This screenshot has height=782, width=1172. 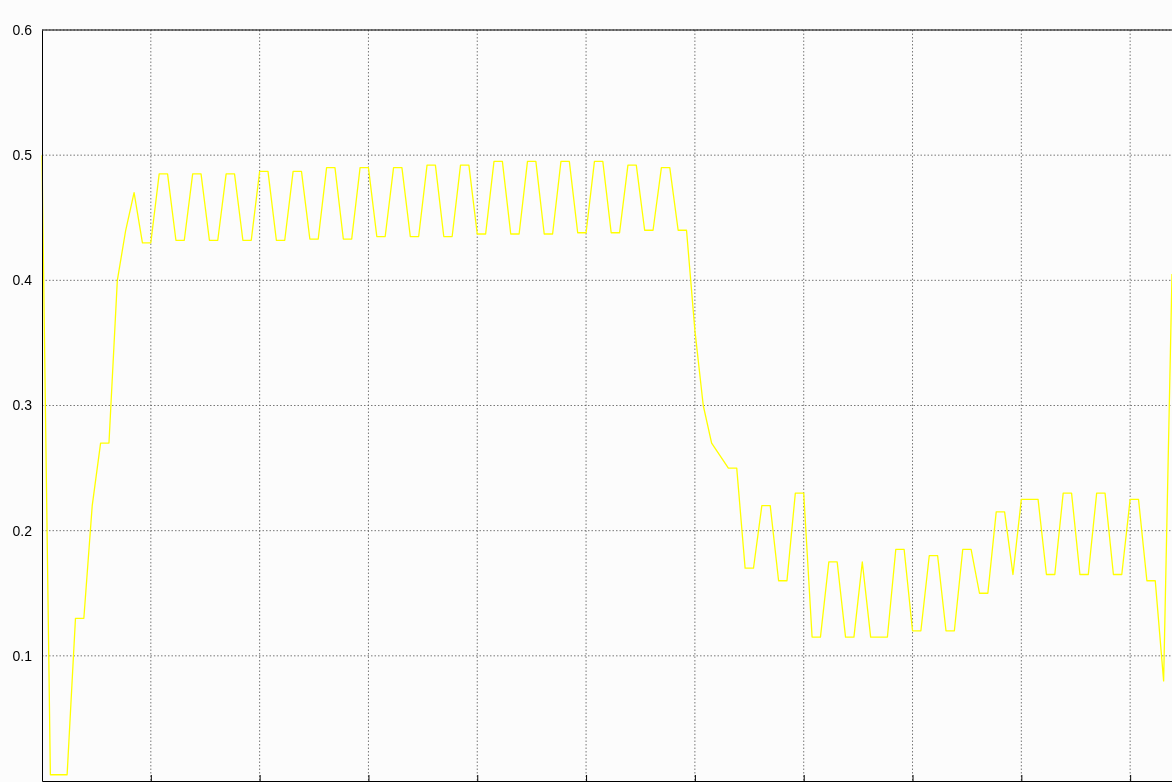 What do you see at coordinates (22, 530) in the screenshot?
I see `y-tick-label: 0.2` at bounding box center [22, 530].